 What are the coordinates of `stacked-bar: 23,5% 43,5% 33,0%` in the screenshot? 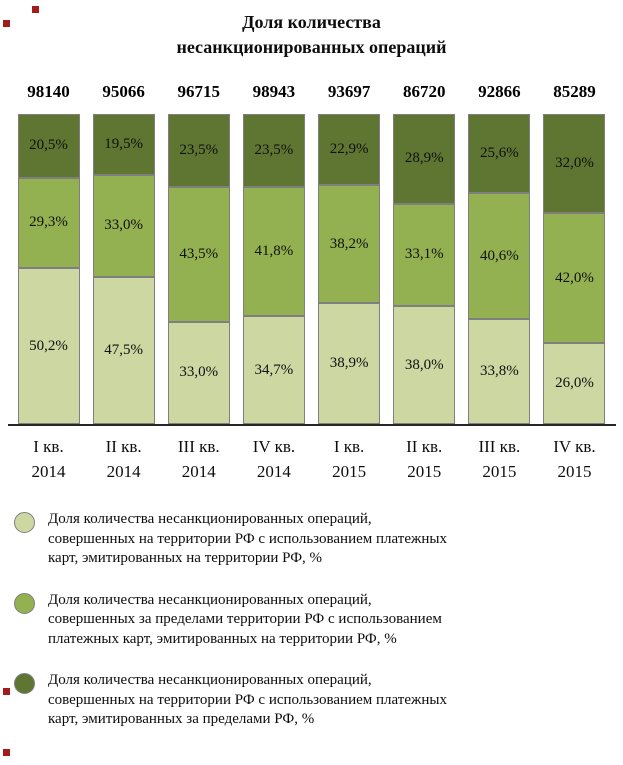 It's located at (198, 269).